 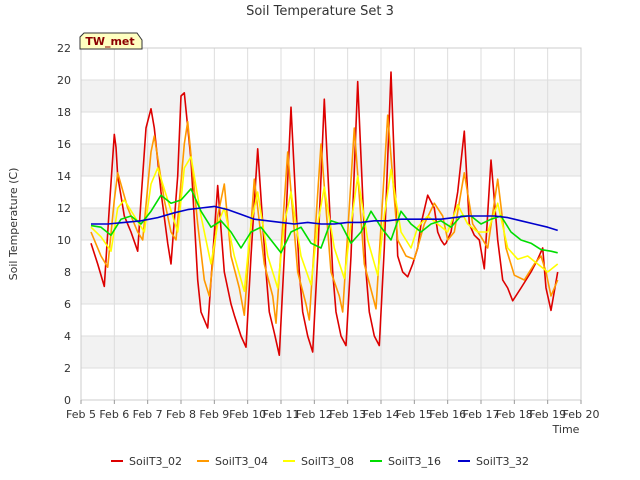 I want to click on x-tick-label: Feb 10, so click(x=247, y=414).